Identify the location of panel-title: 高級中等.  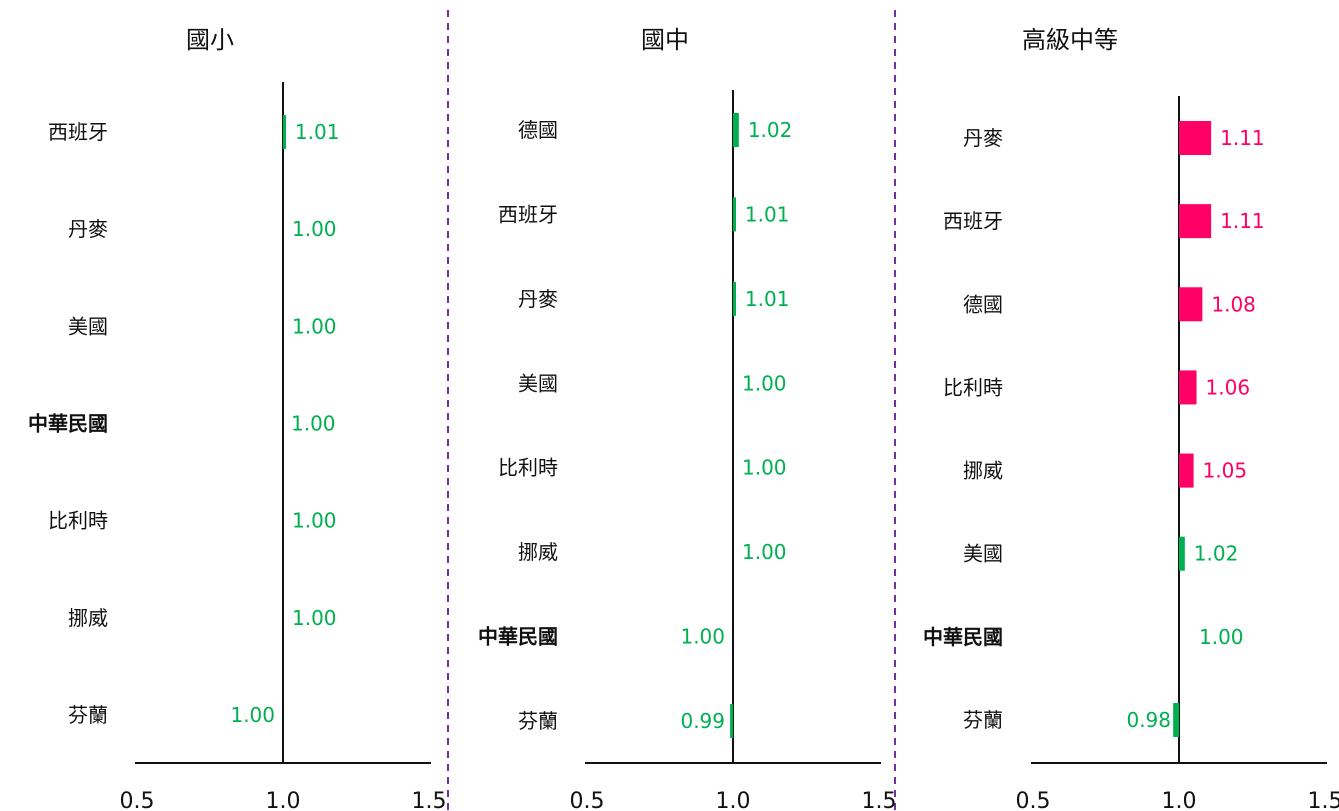
(1070, 40).